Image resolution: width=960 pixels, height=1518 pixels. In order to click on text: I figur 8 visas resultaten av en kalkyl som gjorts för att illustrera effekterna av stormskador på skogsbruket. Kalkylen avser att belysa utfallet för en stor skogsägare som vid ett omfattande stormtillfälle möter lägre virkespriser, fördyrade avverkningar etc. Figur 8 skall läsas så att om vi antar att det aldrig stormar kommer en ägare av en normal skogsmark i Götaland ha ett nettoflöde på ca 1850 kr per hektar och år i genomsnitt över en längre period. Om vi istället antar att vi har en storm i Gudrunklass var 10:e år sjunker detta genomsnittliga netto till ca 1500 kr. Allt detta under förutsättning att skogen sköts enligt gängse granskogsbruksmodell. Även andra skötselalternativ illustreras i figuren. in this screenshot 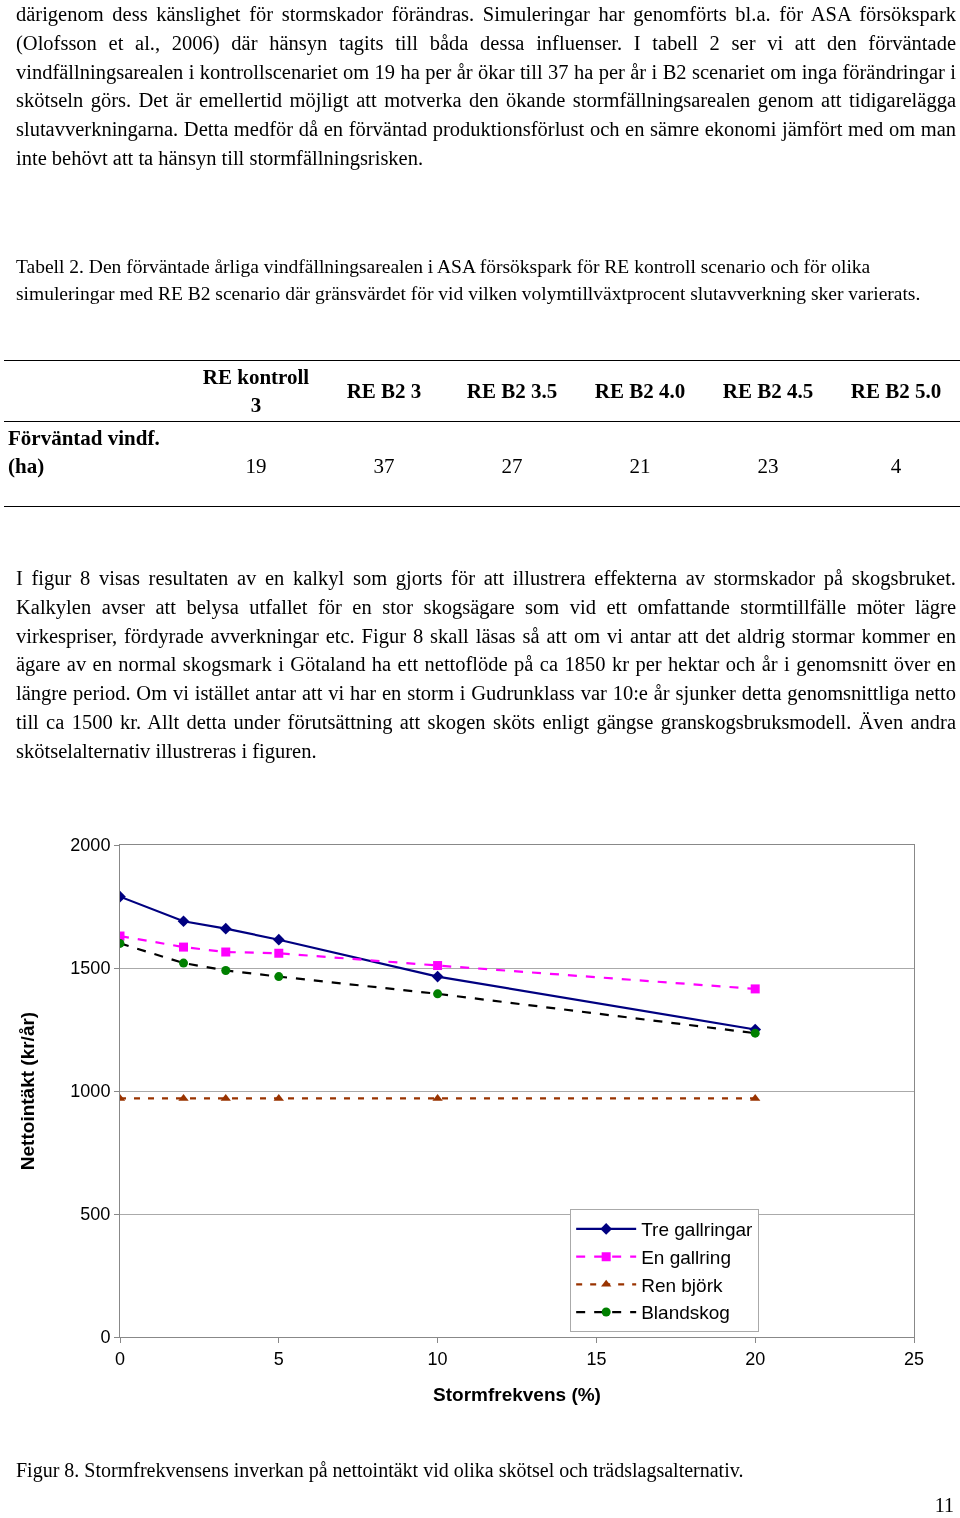, I will do `click(486, 665)`.